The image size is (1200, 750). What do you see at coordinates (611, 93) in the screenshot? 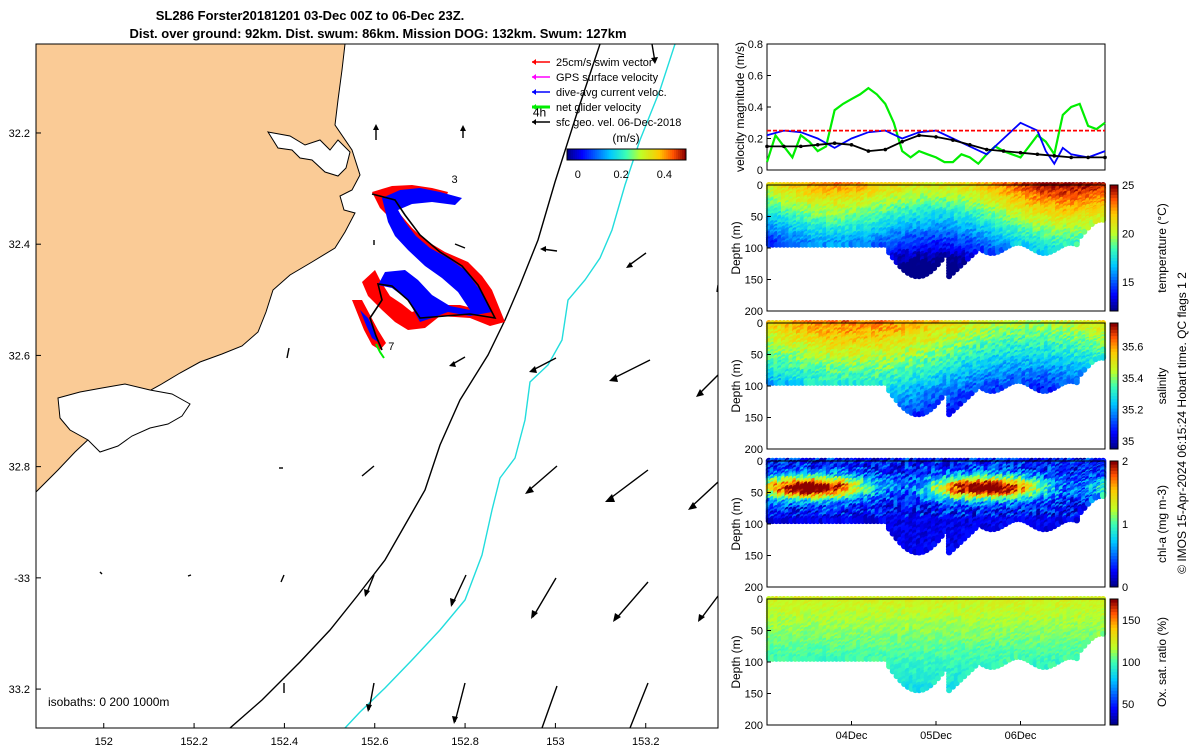
I see `legend-label: dive-avg current veloc.` at bounding box center [611, 93].